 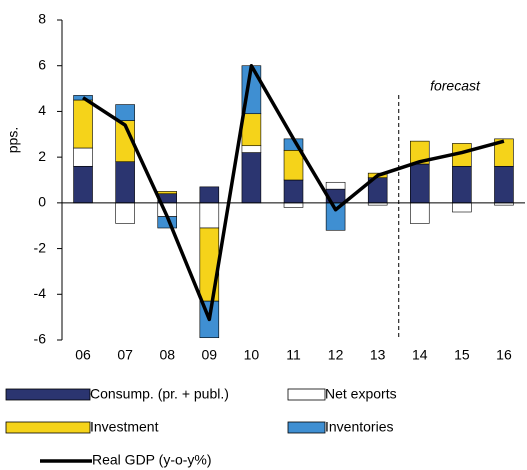 I want to click on y-axis-label: pps., so click(x=13, y=140).